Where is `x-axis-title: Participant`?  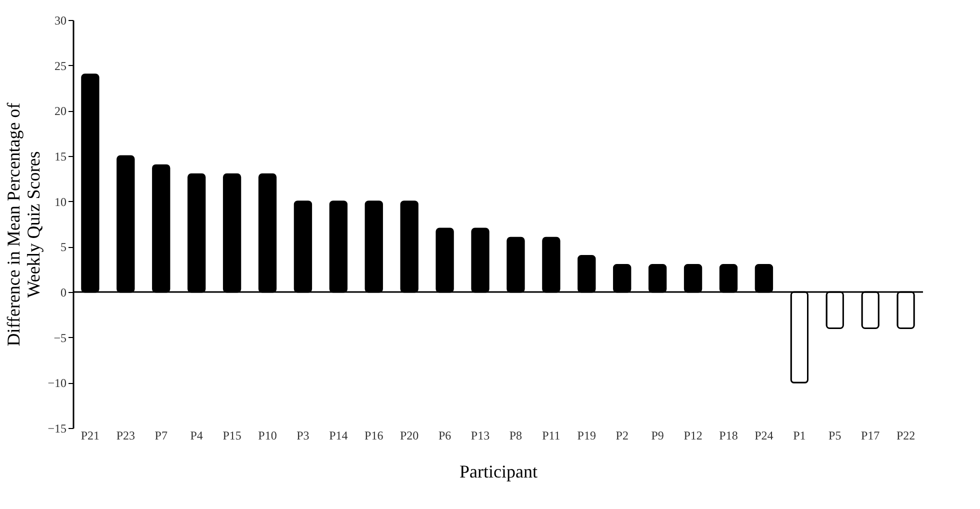 x-axis-title: Participant is located at coordinates (499, 472).